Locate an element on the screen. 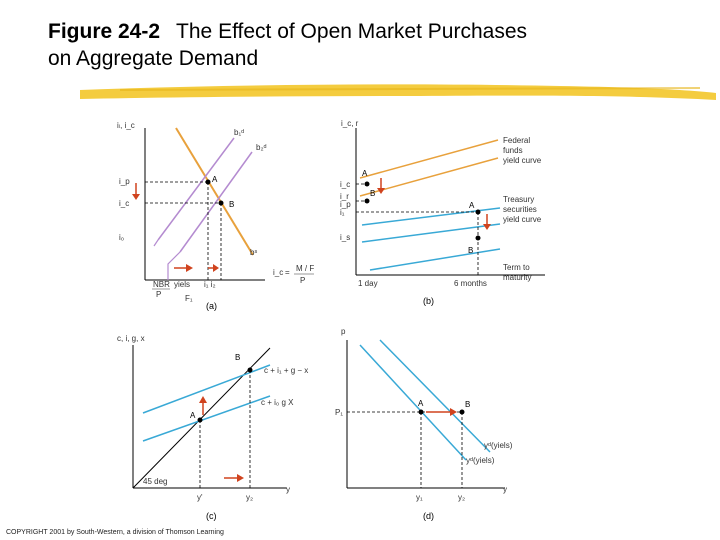 Image resolution: width=720 pixels, height=540 pixels. panel-d-red-arrow-right is located at coordinates (441, 412).